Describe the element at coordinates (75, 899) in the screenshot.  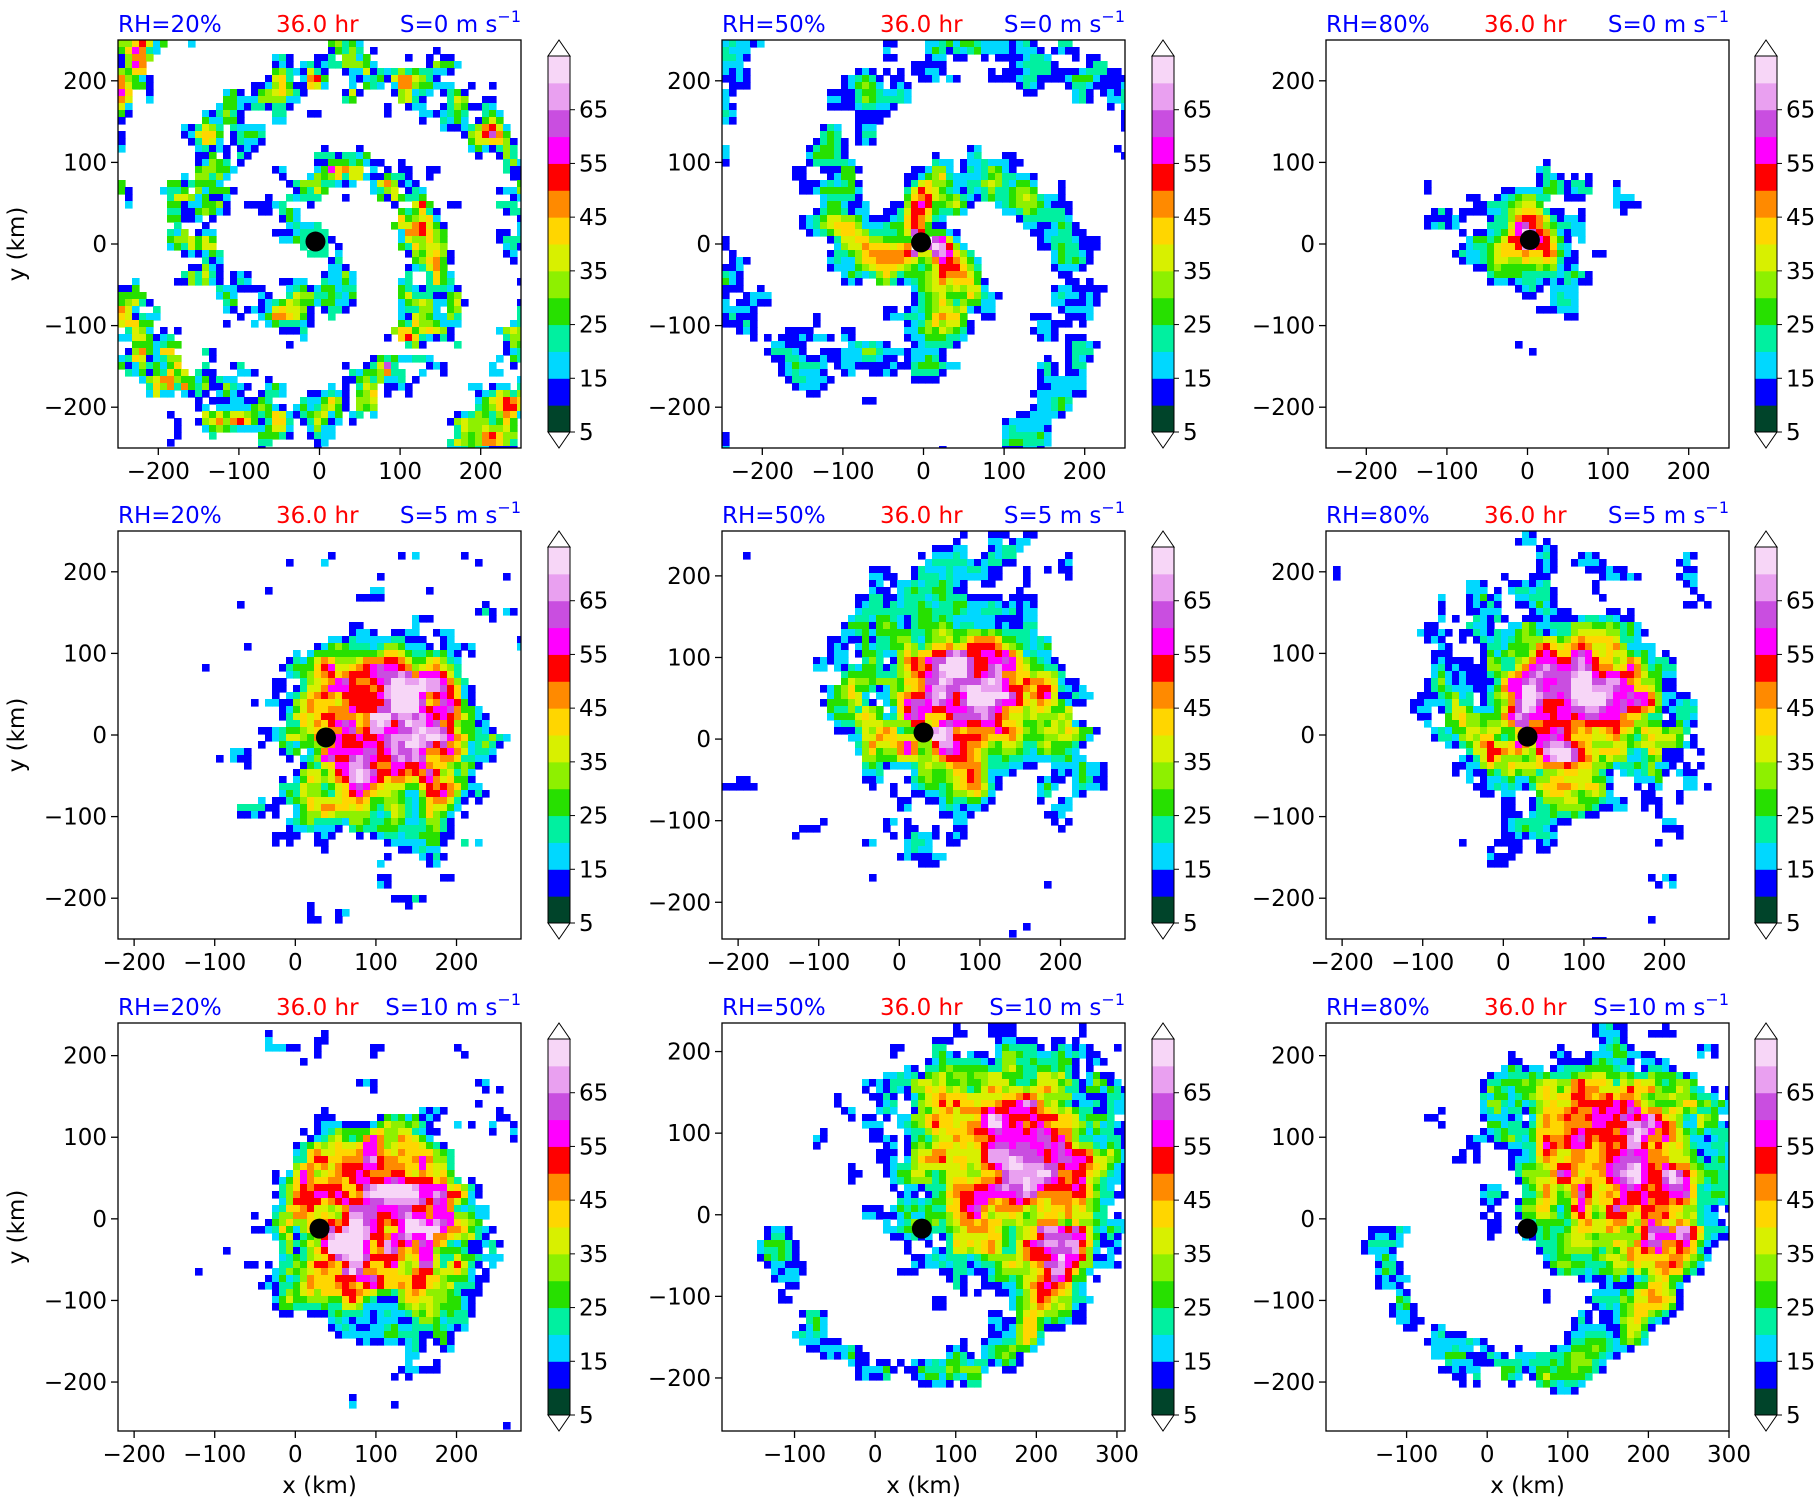
I see `y-tick-label: −200` at that location.